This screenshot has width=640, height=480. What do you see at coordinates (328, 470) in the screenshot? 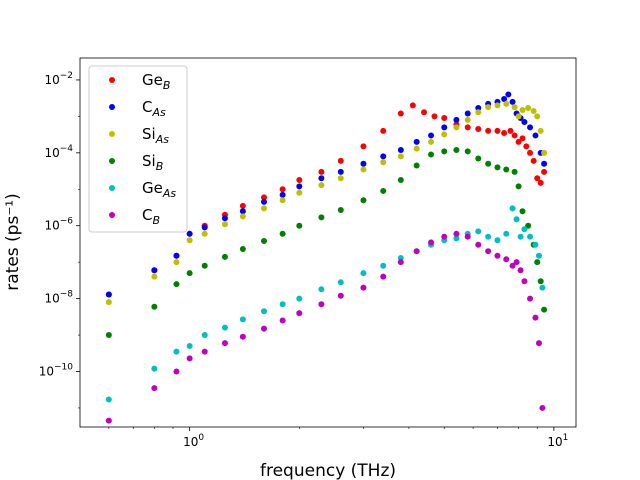
I see `x-axis-label: frequency (THz)` at bounding box center [328, 470].